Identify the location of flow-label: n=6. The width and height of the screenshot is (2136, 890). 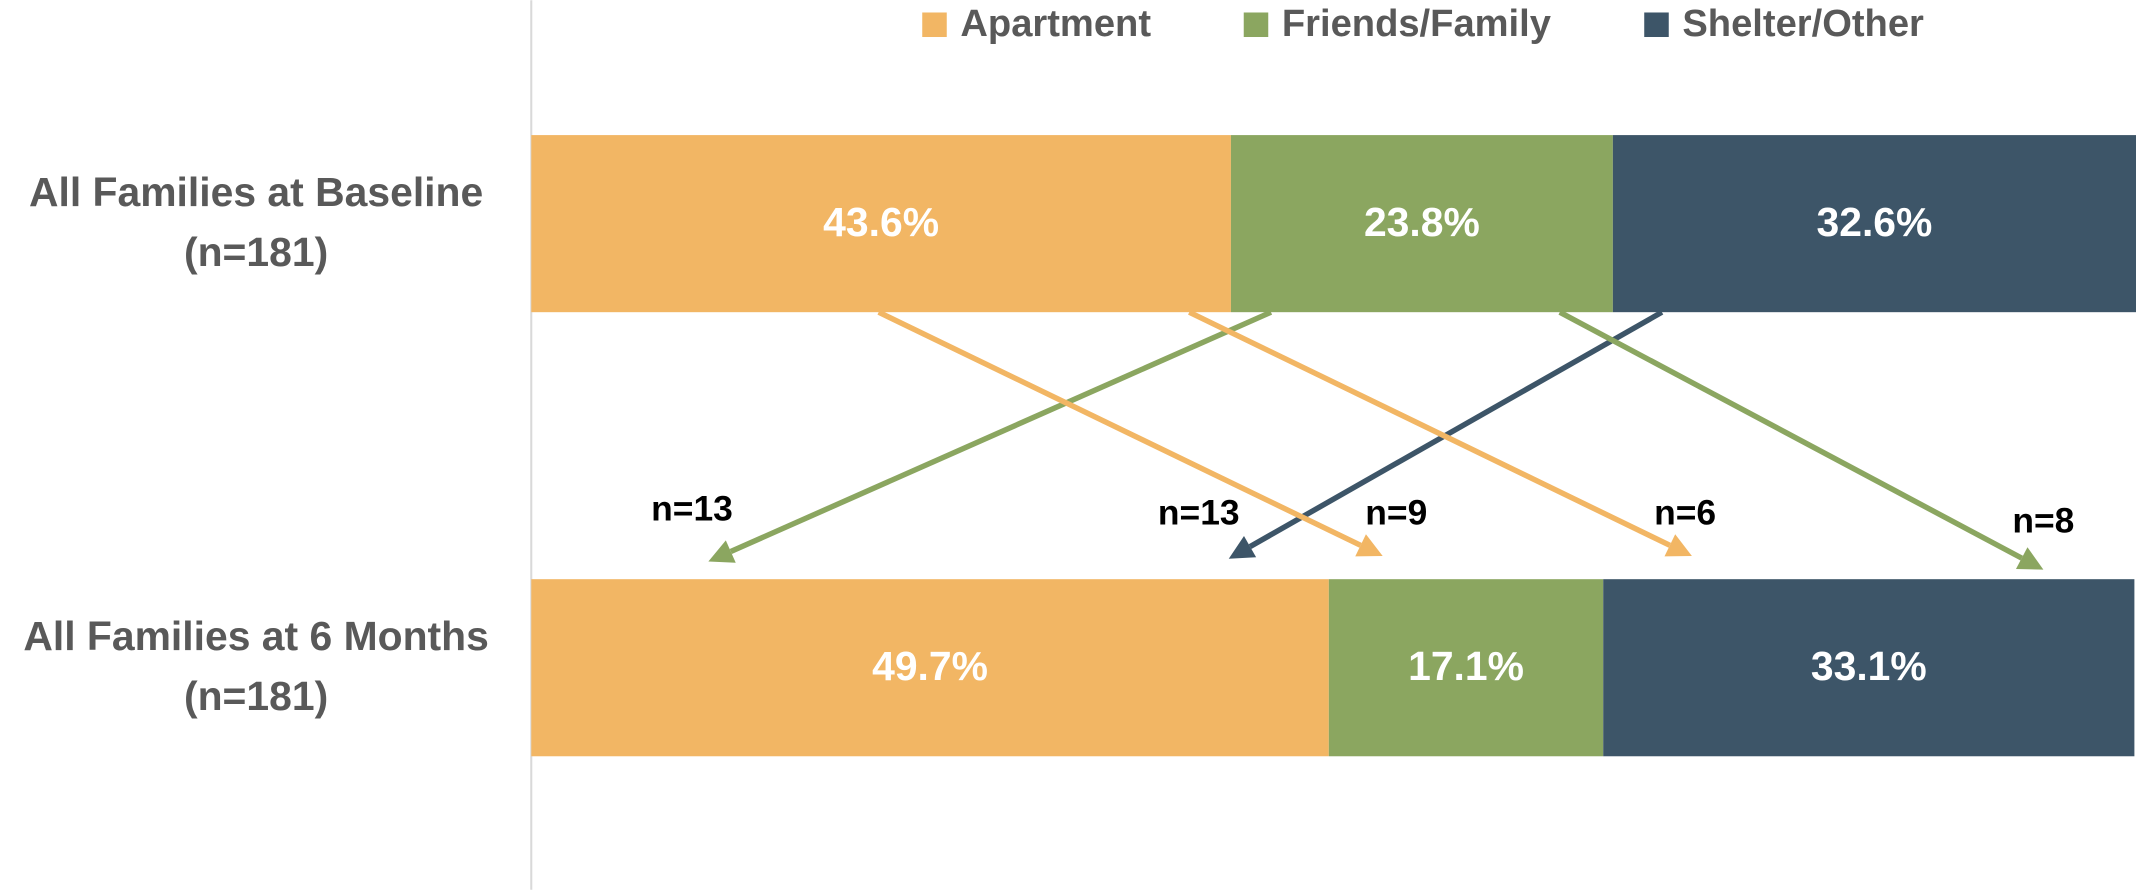
(1685, 513).